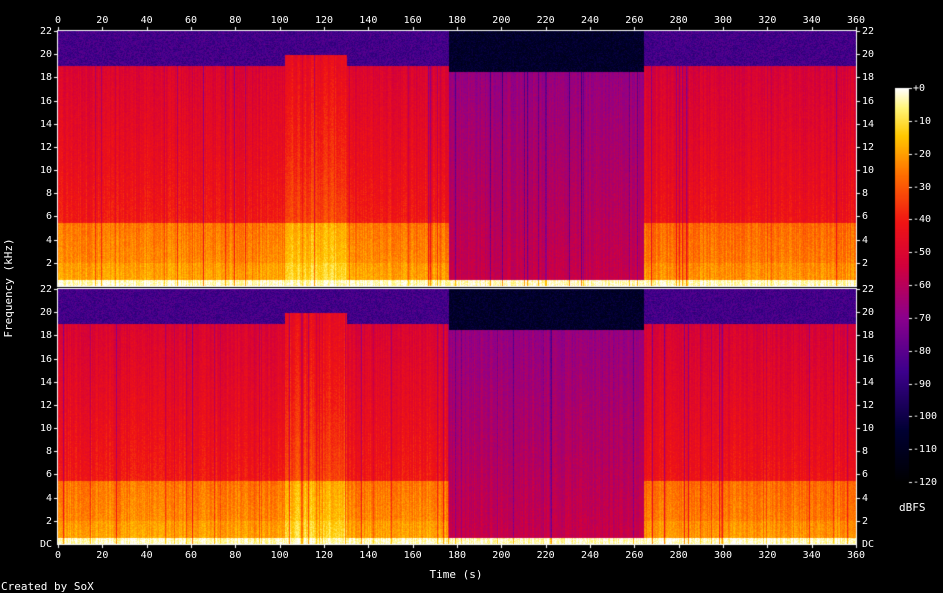 The image size is (943, 593). Describe the element at coordinates (457, 555) in the screenshot. I see `x-tick-label-bottom: 180` at that location.